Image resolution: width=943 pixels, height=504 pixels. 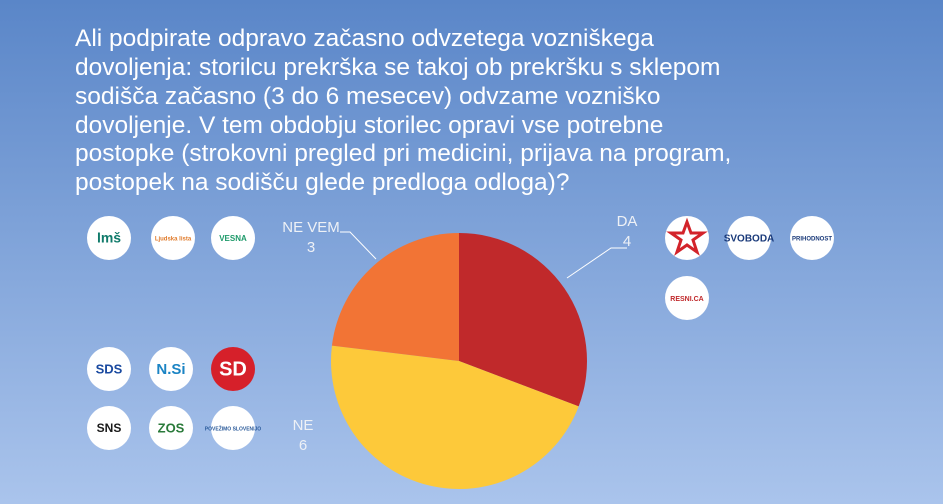 I want to click on party-logo: lmš, so click(x=109, y=238).